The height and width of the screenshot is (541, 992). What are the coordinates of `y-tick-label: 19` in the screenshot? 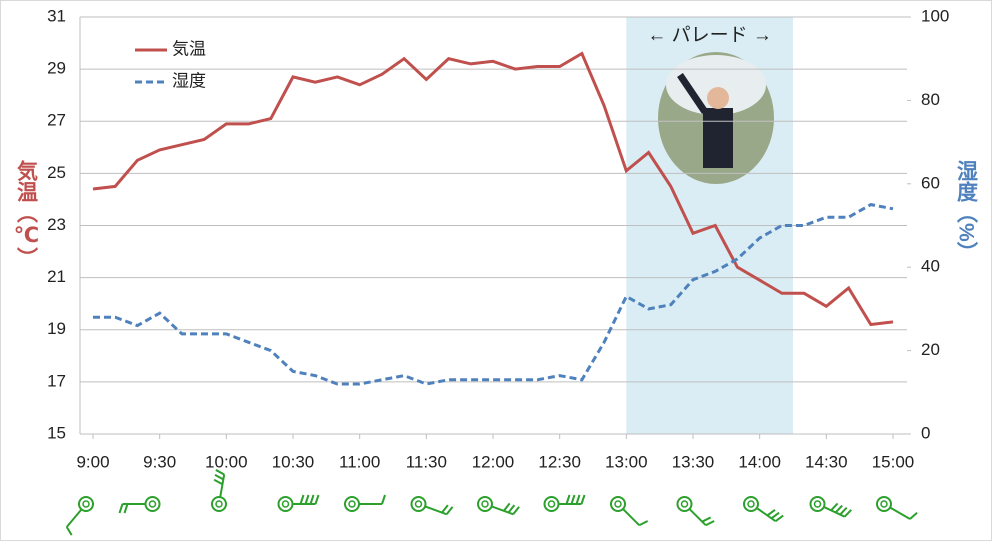 It's located at (56, 328).